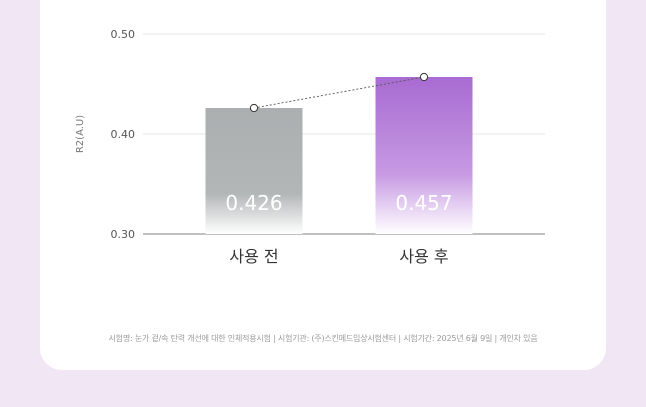 The image size is (646, 407). Describe the element at coordinates (423, 203) in the screenshot. I see `bar-value-label: 0.457` at that location.